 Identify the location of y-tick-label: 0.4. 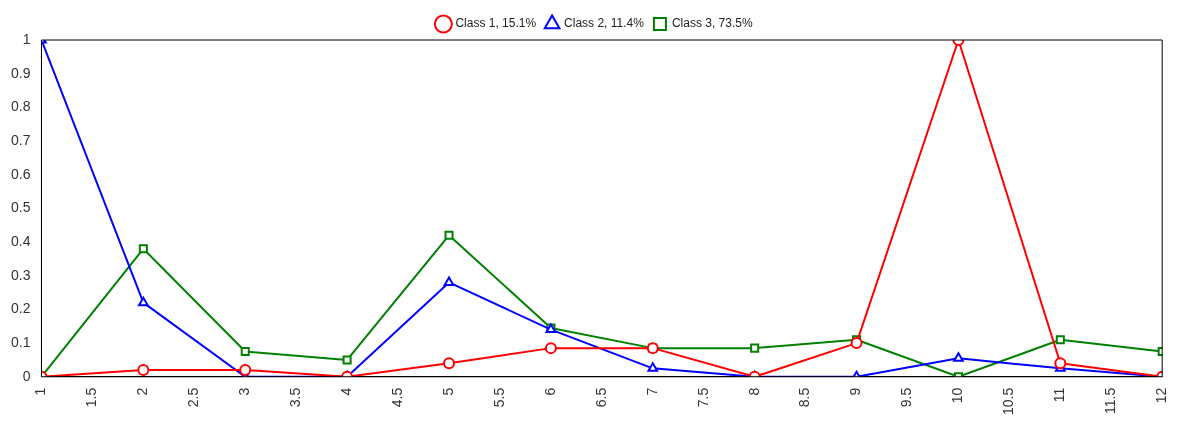
(20, 240).